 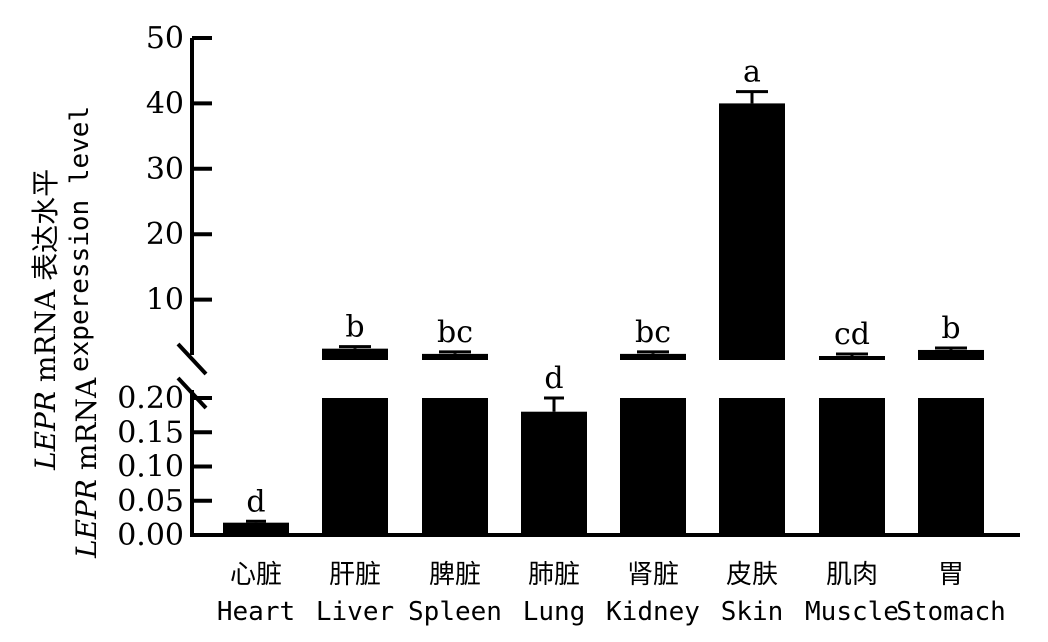 What do you see at coordinates (554, 575) in the screenshot?
I see `x-tick-label-cn: 肺脏` at bounding box center [554, 575].